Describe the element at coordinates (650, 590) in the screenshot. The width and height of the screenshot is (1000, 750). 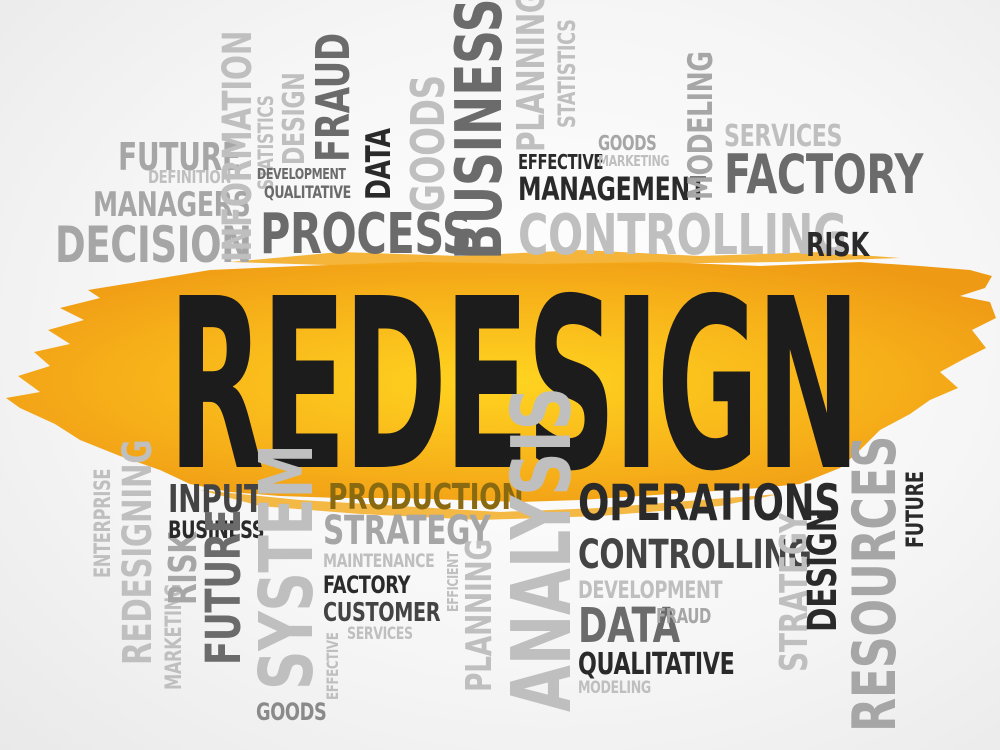
I see `word-development-b: DEVELOPMENT` at that location.